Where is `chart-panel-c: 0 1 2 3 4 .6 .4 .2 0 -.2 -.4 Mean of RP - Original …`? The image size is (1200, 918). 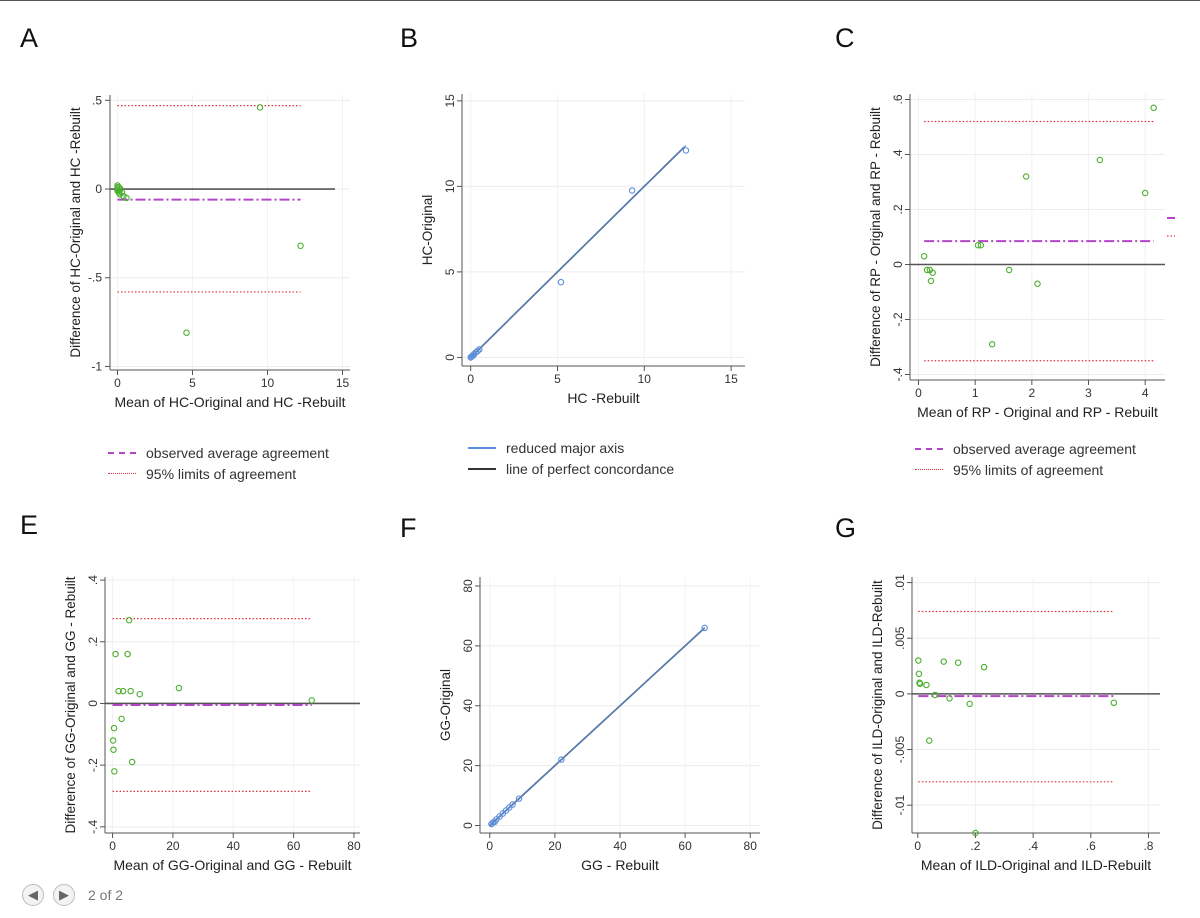 chart-panel-c: 0 1 2 3 4 .6 .4 .2 0 -.2 -.4 Mean of RP - Original … is located at coordinates (1021, 257).